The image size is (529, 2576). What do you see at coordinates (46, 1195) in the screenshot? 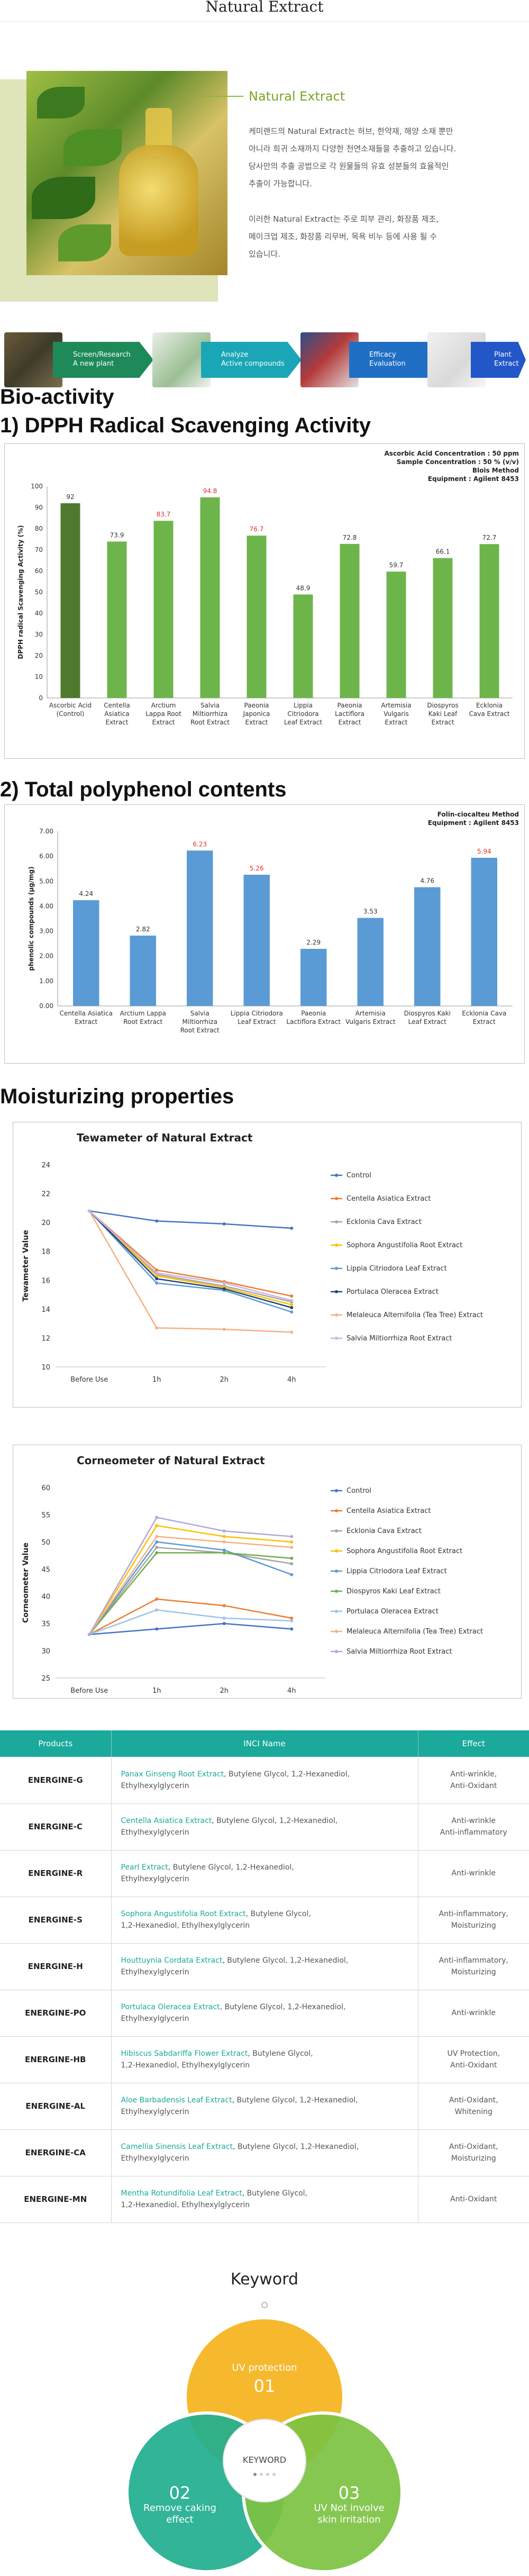
I see `y-tick-label: 22` at bounding box center [46, 1195].